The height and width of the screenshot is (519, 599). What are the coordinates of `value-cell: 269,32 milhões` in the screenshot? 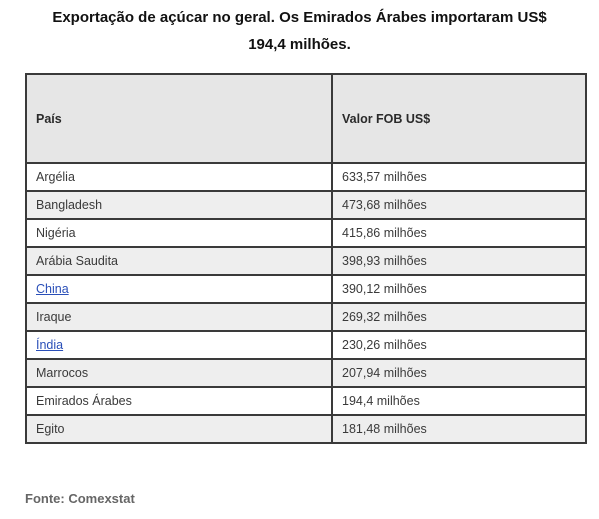 It's located at (459, 317).